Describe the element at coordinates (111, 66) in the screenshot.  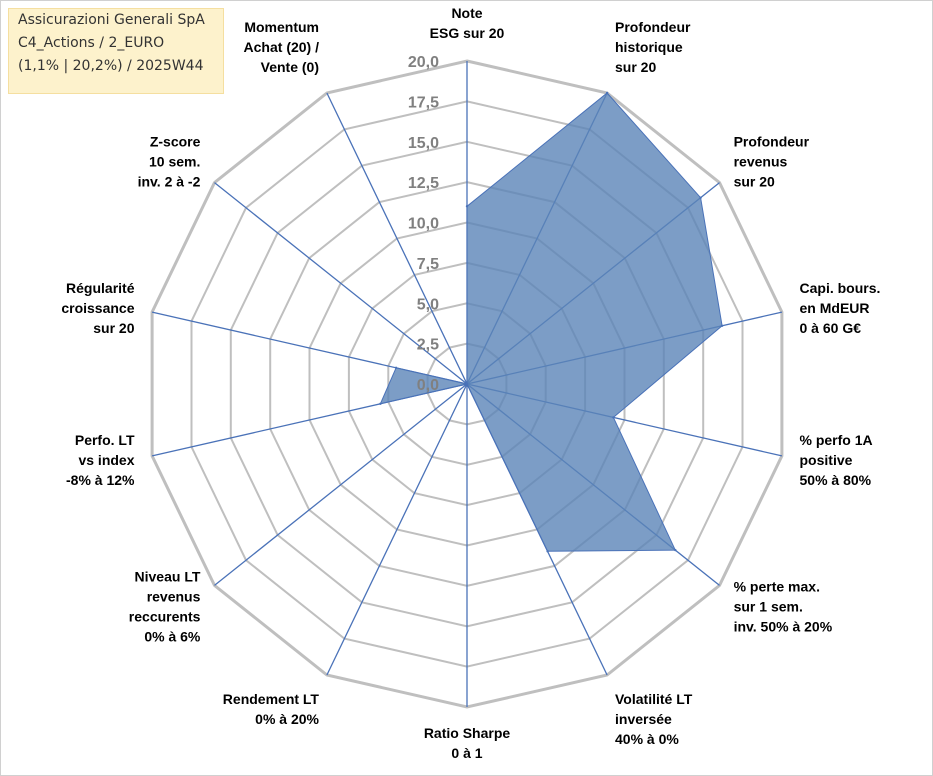
I see `title-line: (1,1% | 20,2%) / 2025W44` at that location.